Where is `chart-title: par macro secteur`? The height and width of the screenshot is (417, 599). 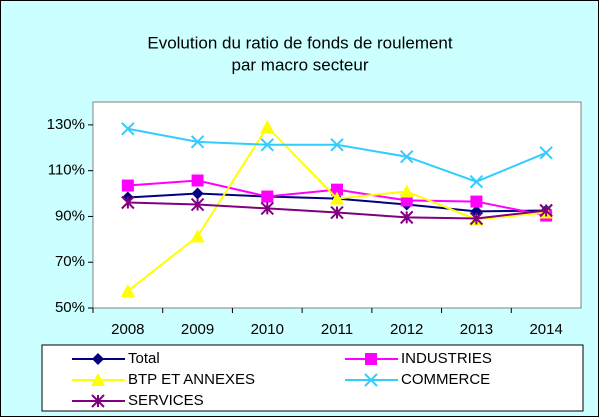 chart-title: par macro secteur is located at coordinates (300, 64).